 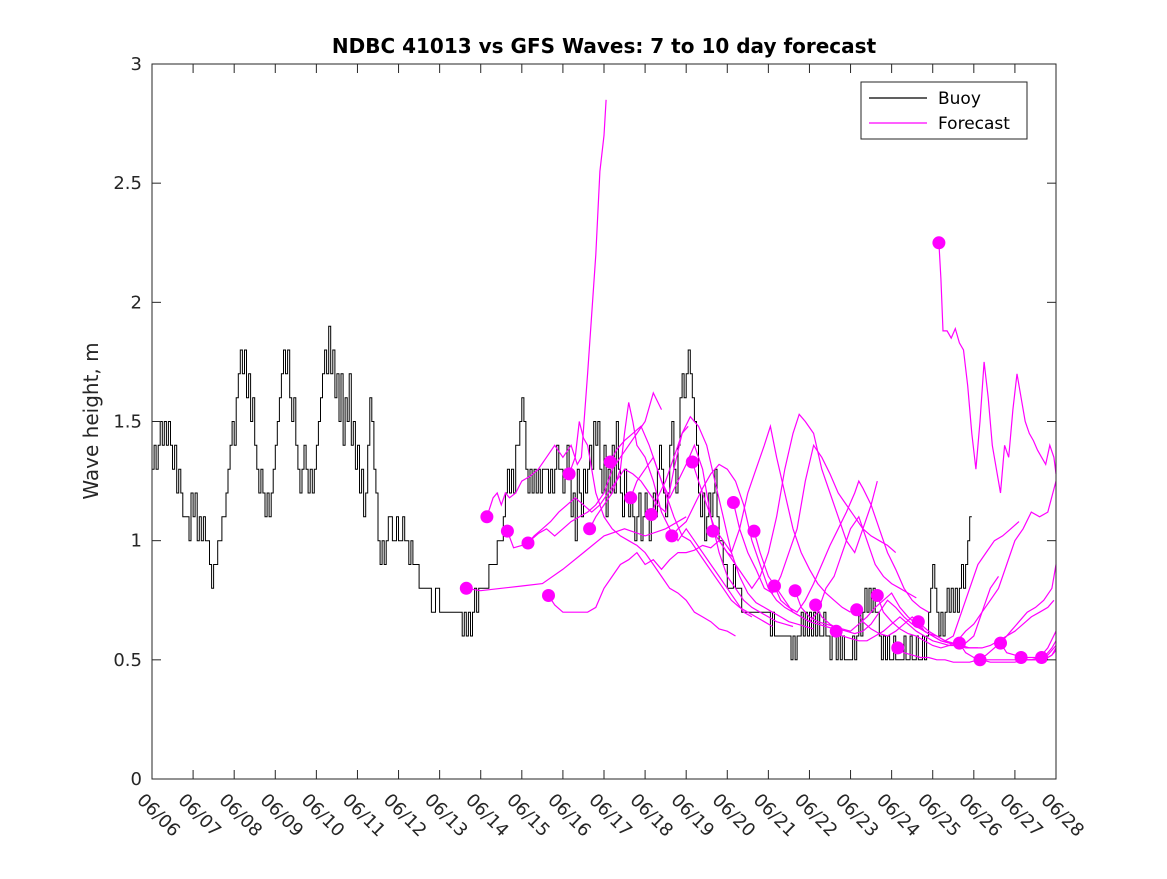 What do you see at coordinates (693, 816) in the screenshot?
I see `x-tick-label: 06/19` at bounding box center [693, 816].